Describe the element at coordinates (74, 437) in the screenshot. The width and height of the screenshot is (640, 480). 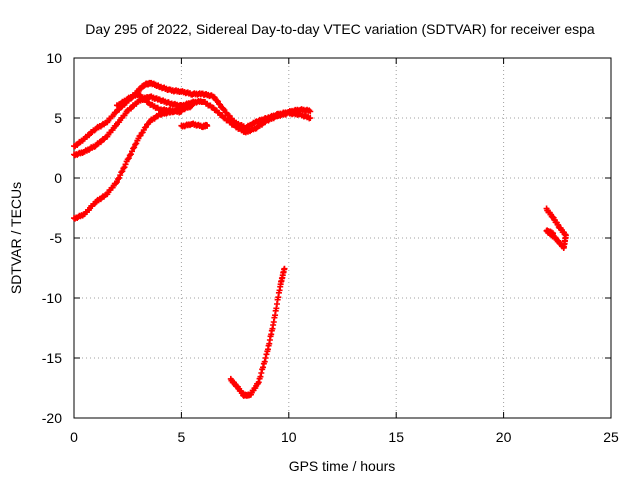
I see `x-tick-label: 0` at that location.